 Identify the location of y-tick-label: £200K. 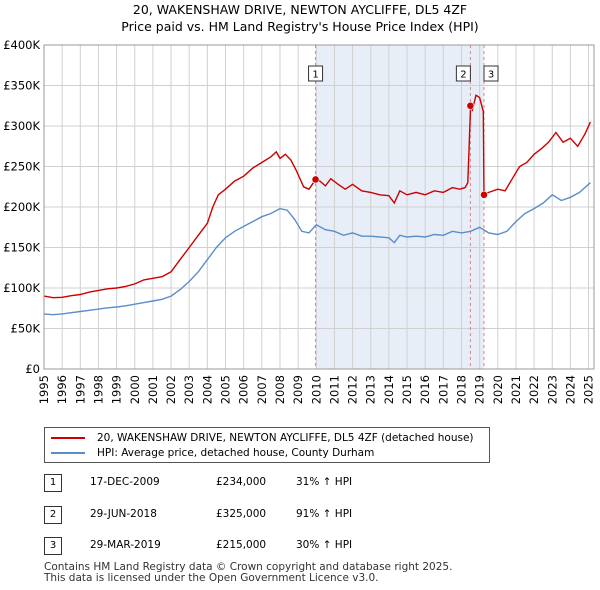
(21, 207).